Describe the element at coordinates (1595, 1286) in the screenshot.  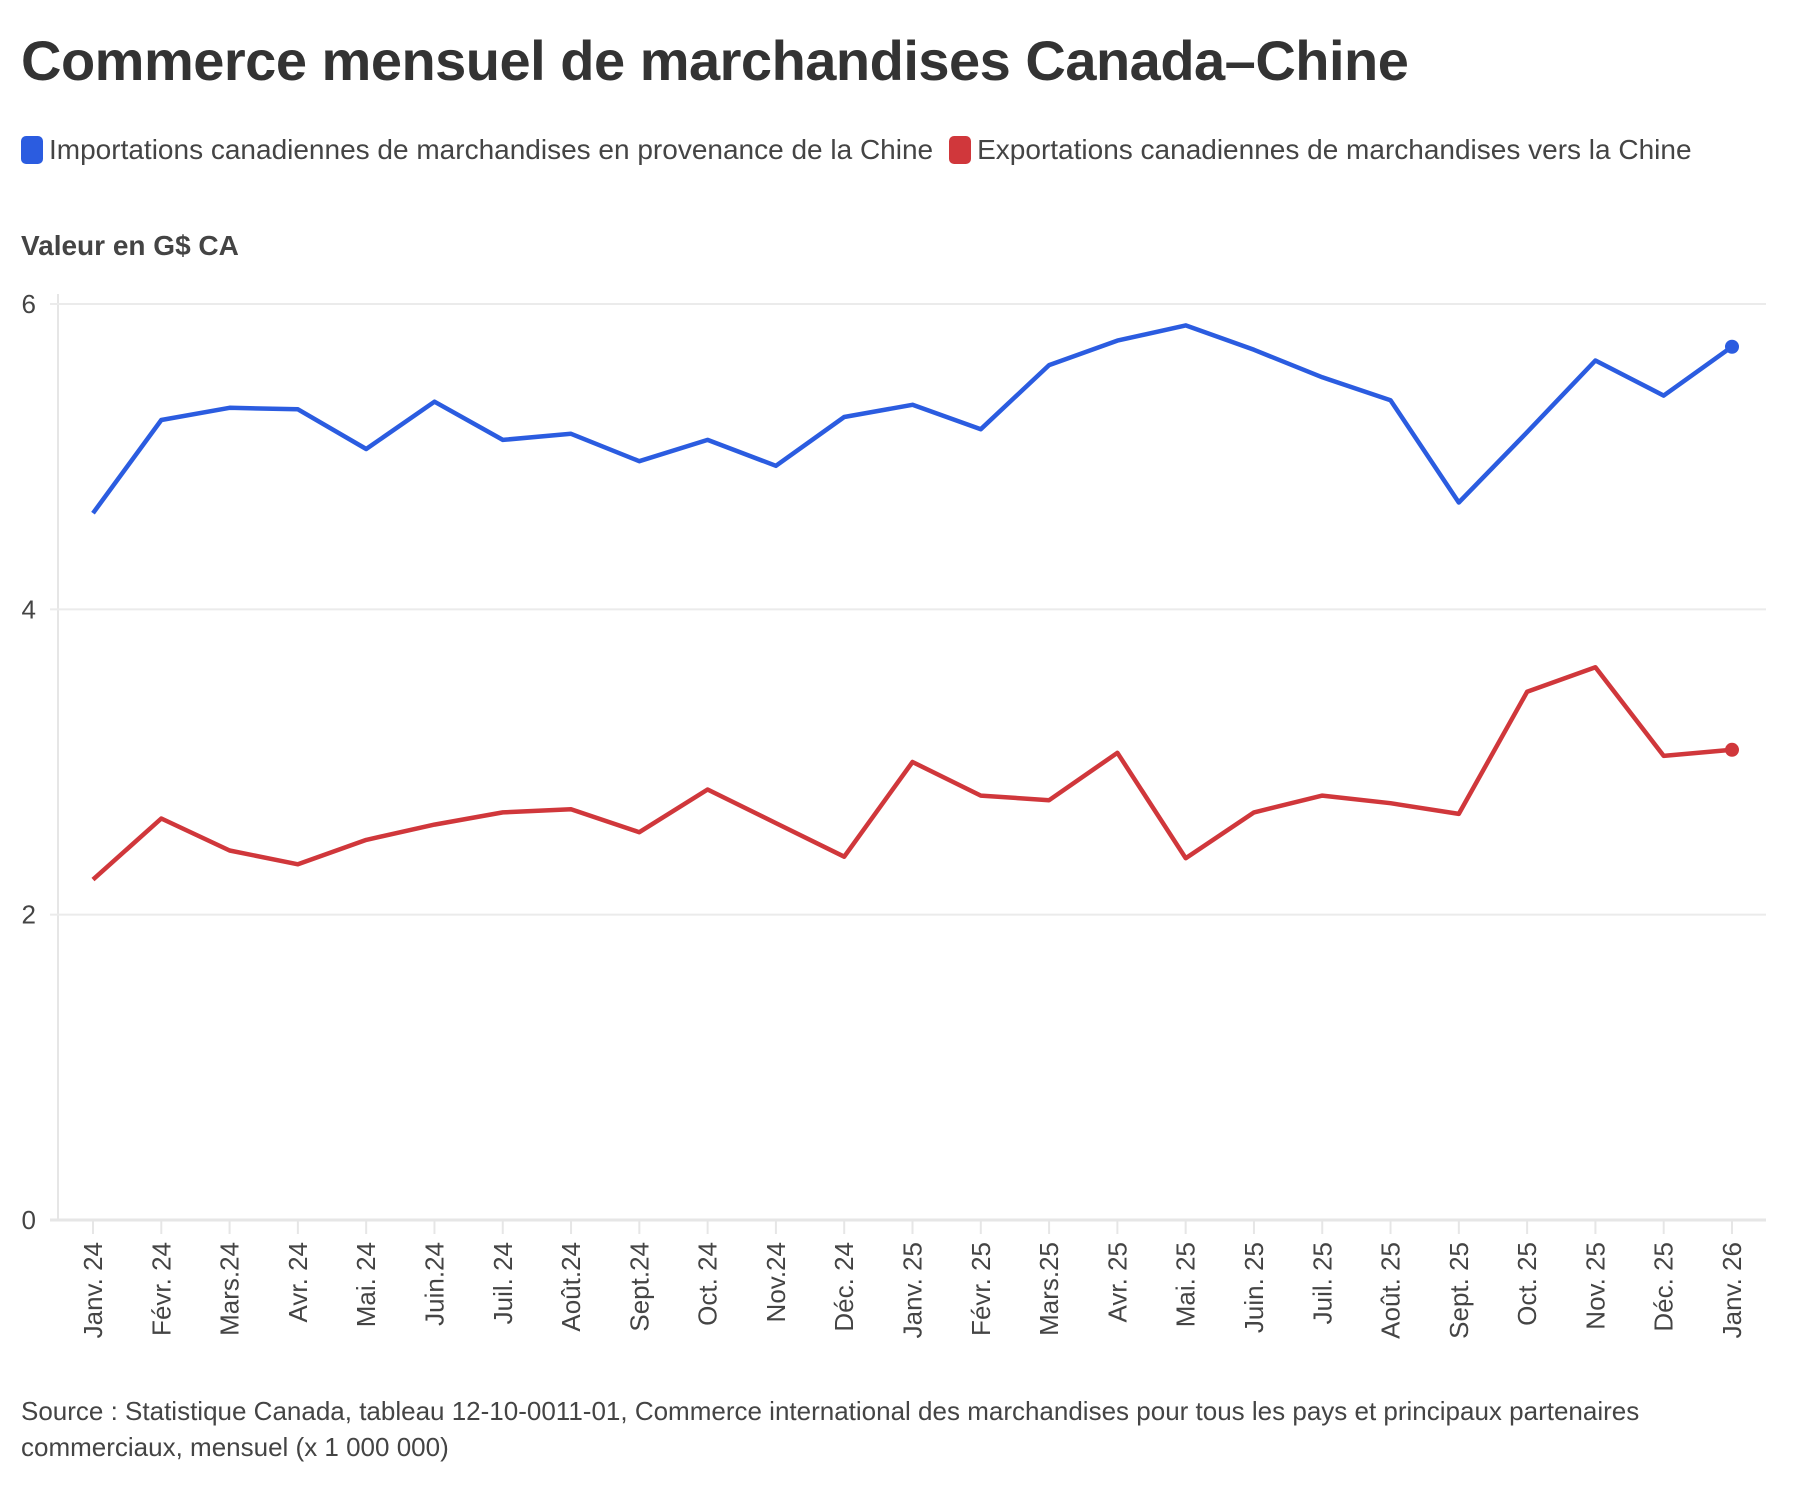
I see `x-tick-label: Nov. 25` at that location.